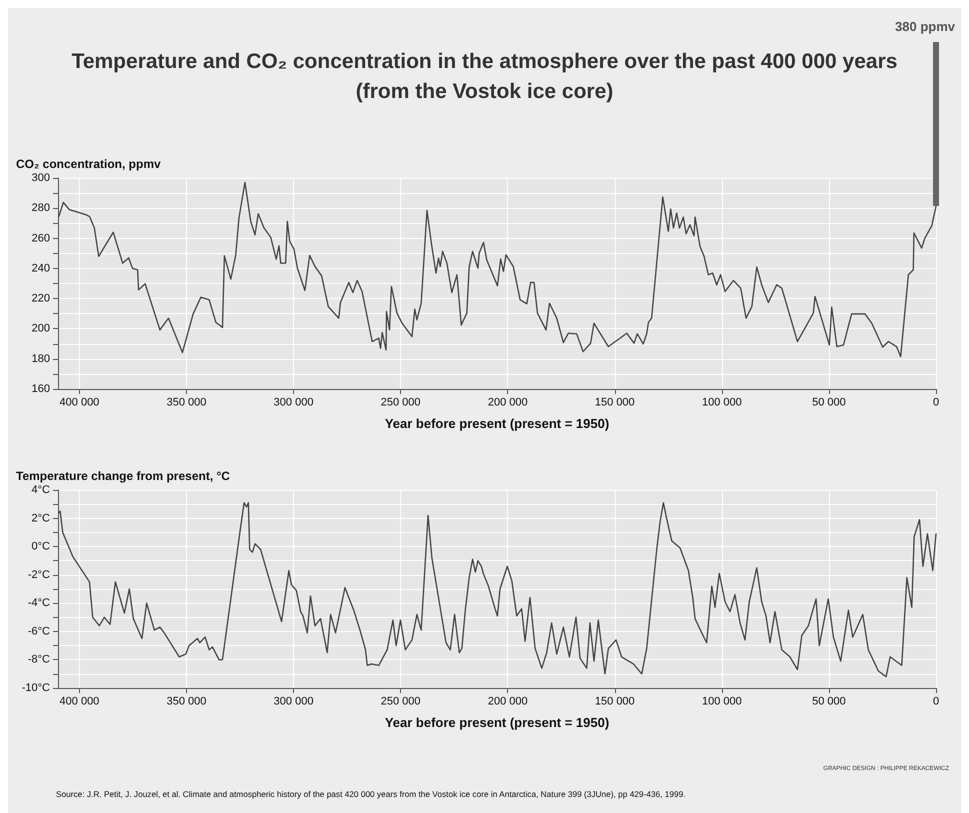 The width and height of the screenshot is (969, 813). I want to click on y-tick-label: 0°C, so click(41, 546).